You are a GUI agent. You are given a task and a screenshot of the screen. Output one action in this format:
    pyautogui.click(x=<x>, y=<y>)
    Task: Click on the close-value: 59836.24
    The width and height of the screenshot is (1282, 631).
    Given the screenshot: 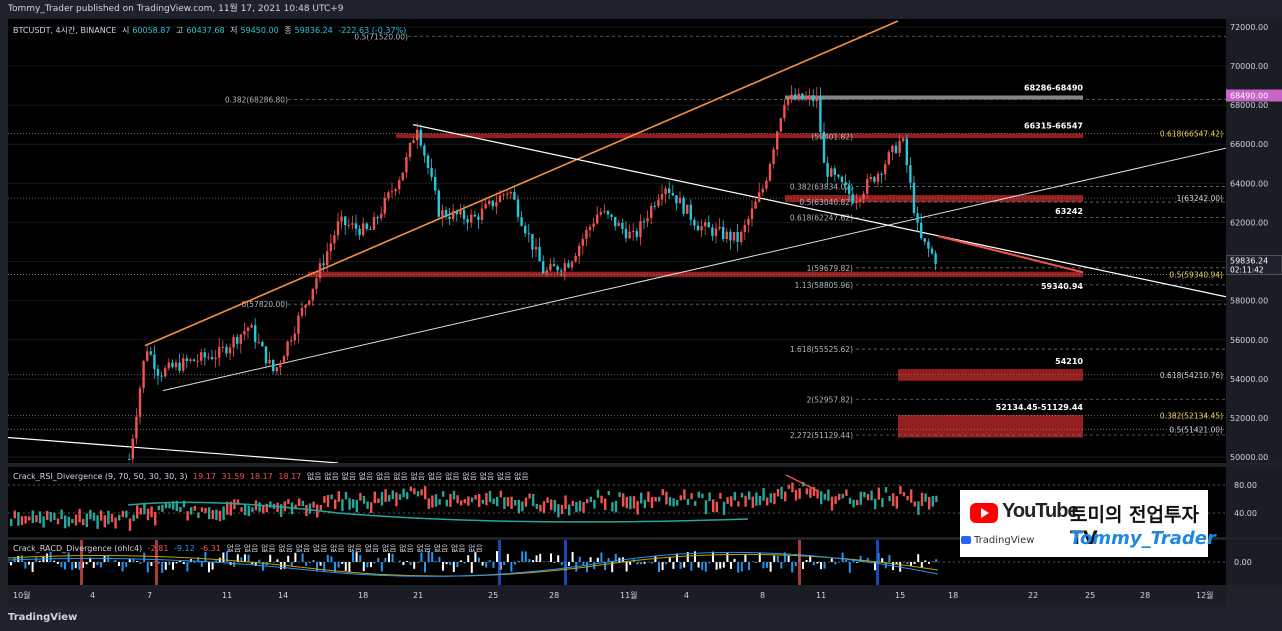 What is the action you would take?
    pyautogui.click(x=313, y=30)
    